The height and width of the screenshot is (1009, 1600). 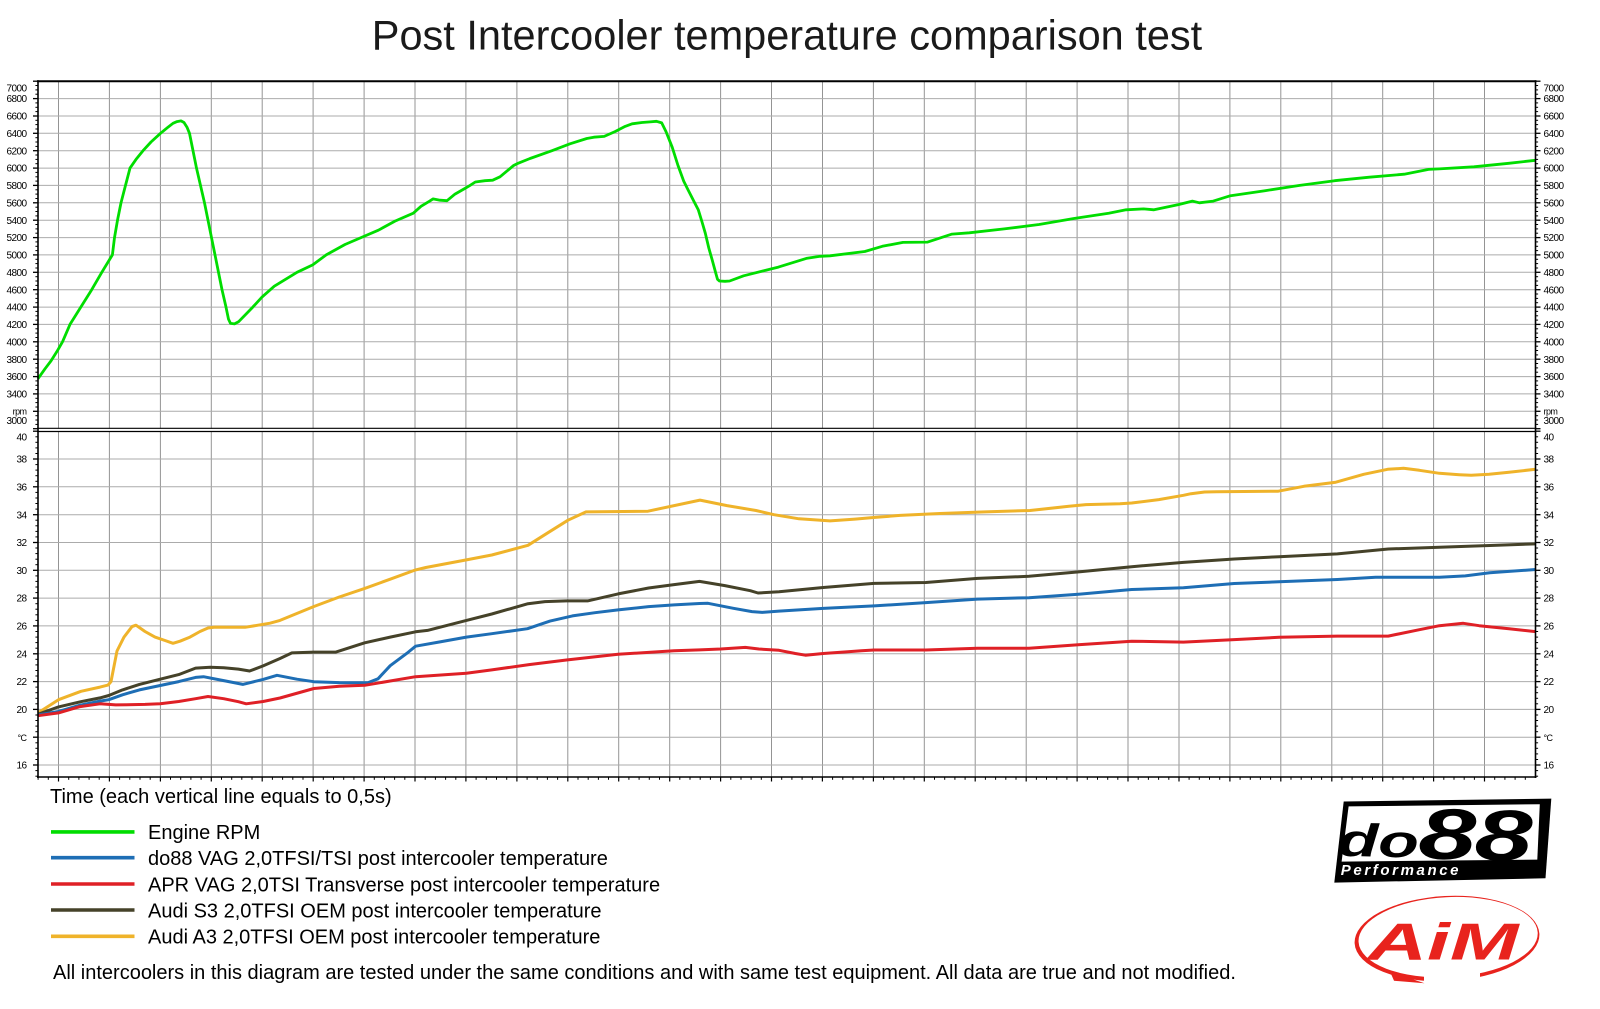 What do you see at coordinates (1401, 870) in the screenshot?
I see `svg-text: Performance` at bounding box center [1401, 870].